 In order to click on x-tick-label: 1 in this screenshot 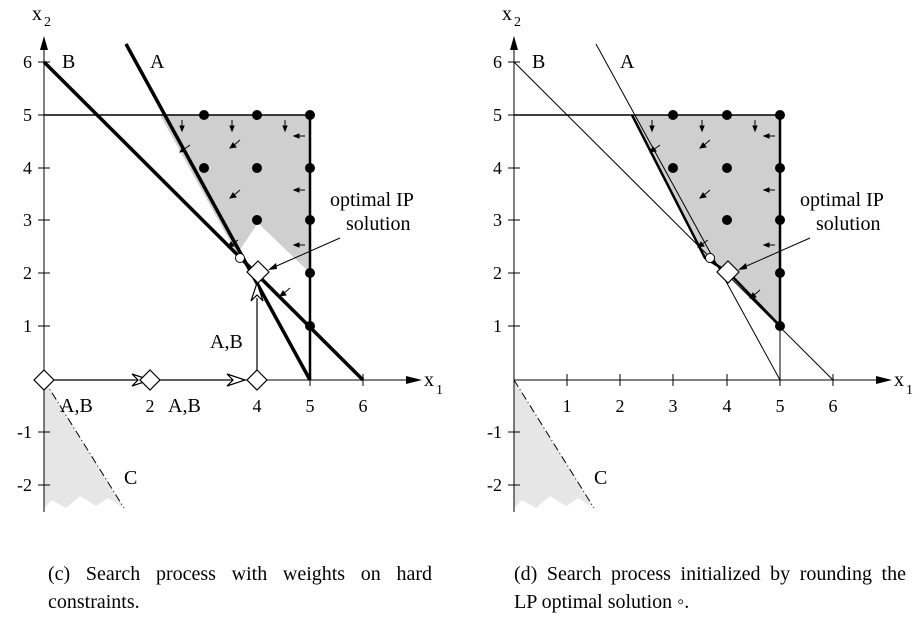, I will do `click(567, 406)`.